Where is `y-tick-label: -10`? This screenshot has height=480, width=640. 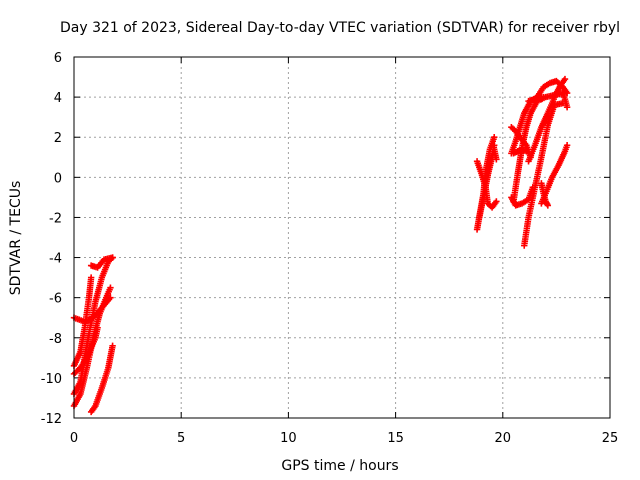
y-tick-label: -10 is located at coordinates (51, 379).